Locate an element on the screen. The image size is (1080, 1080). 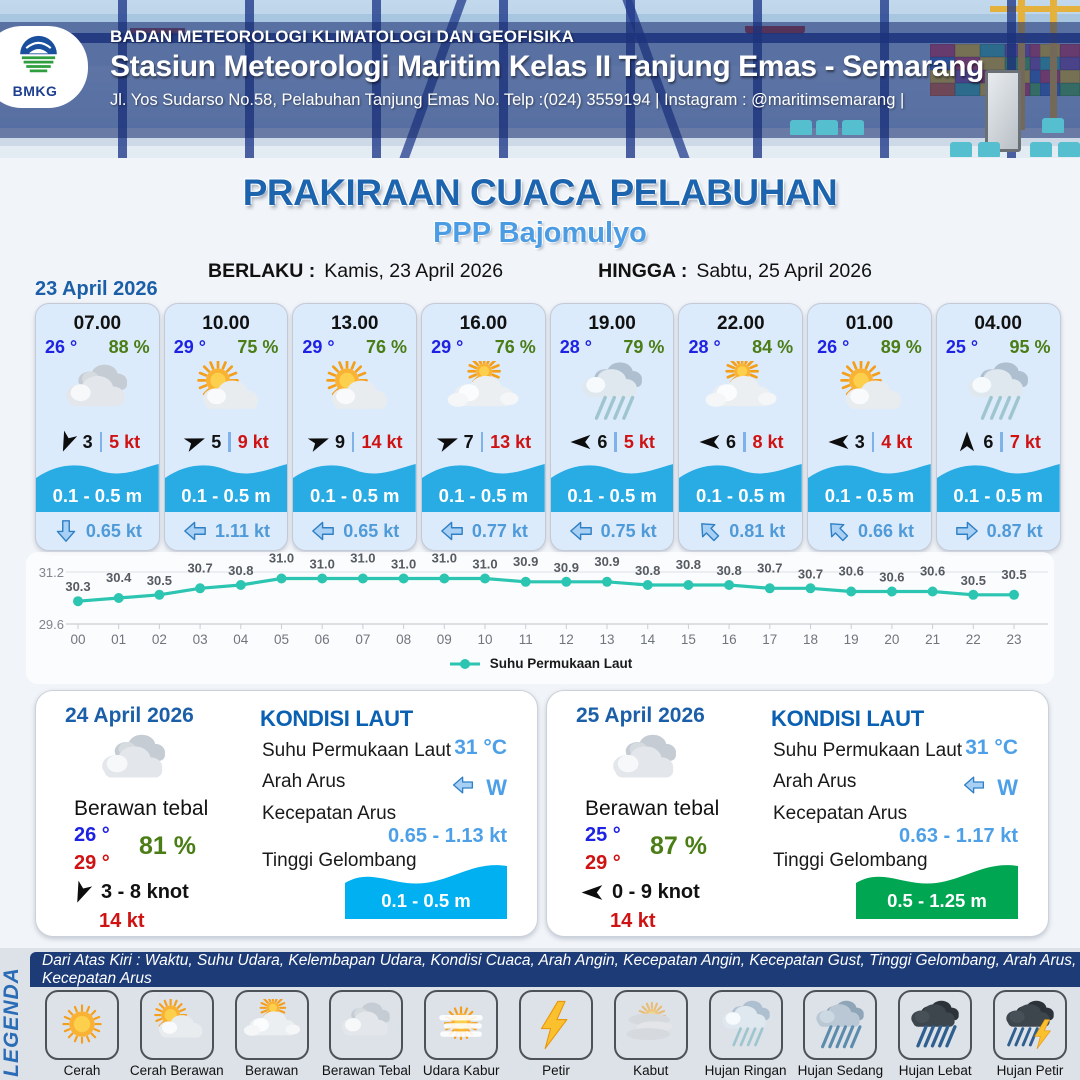
svg-text: 16 is located at coordinates (729, 639).